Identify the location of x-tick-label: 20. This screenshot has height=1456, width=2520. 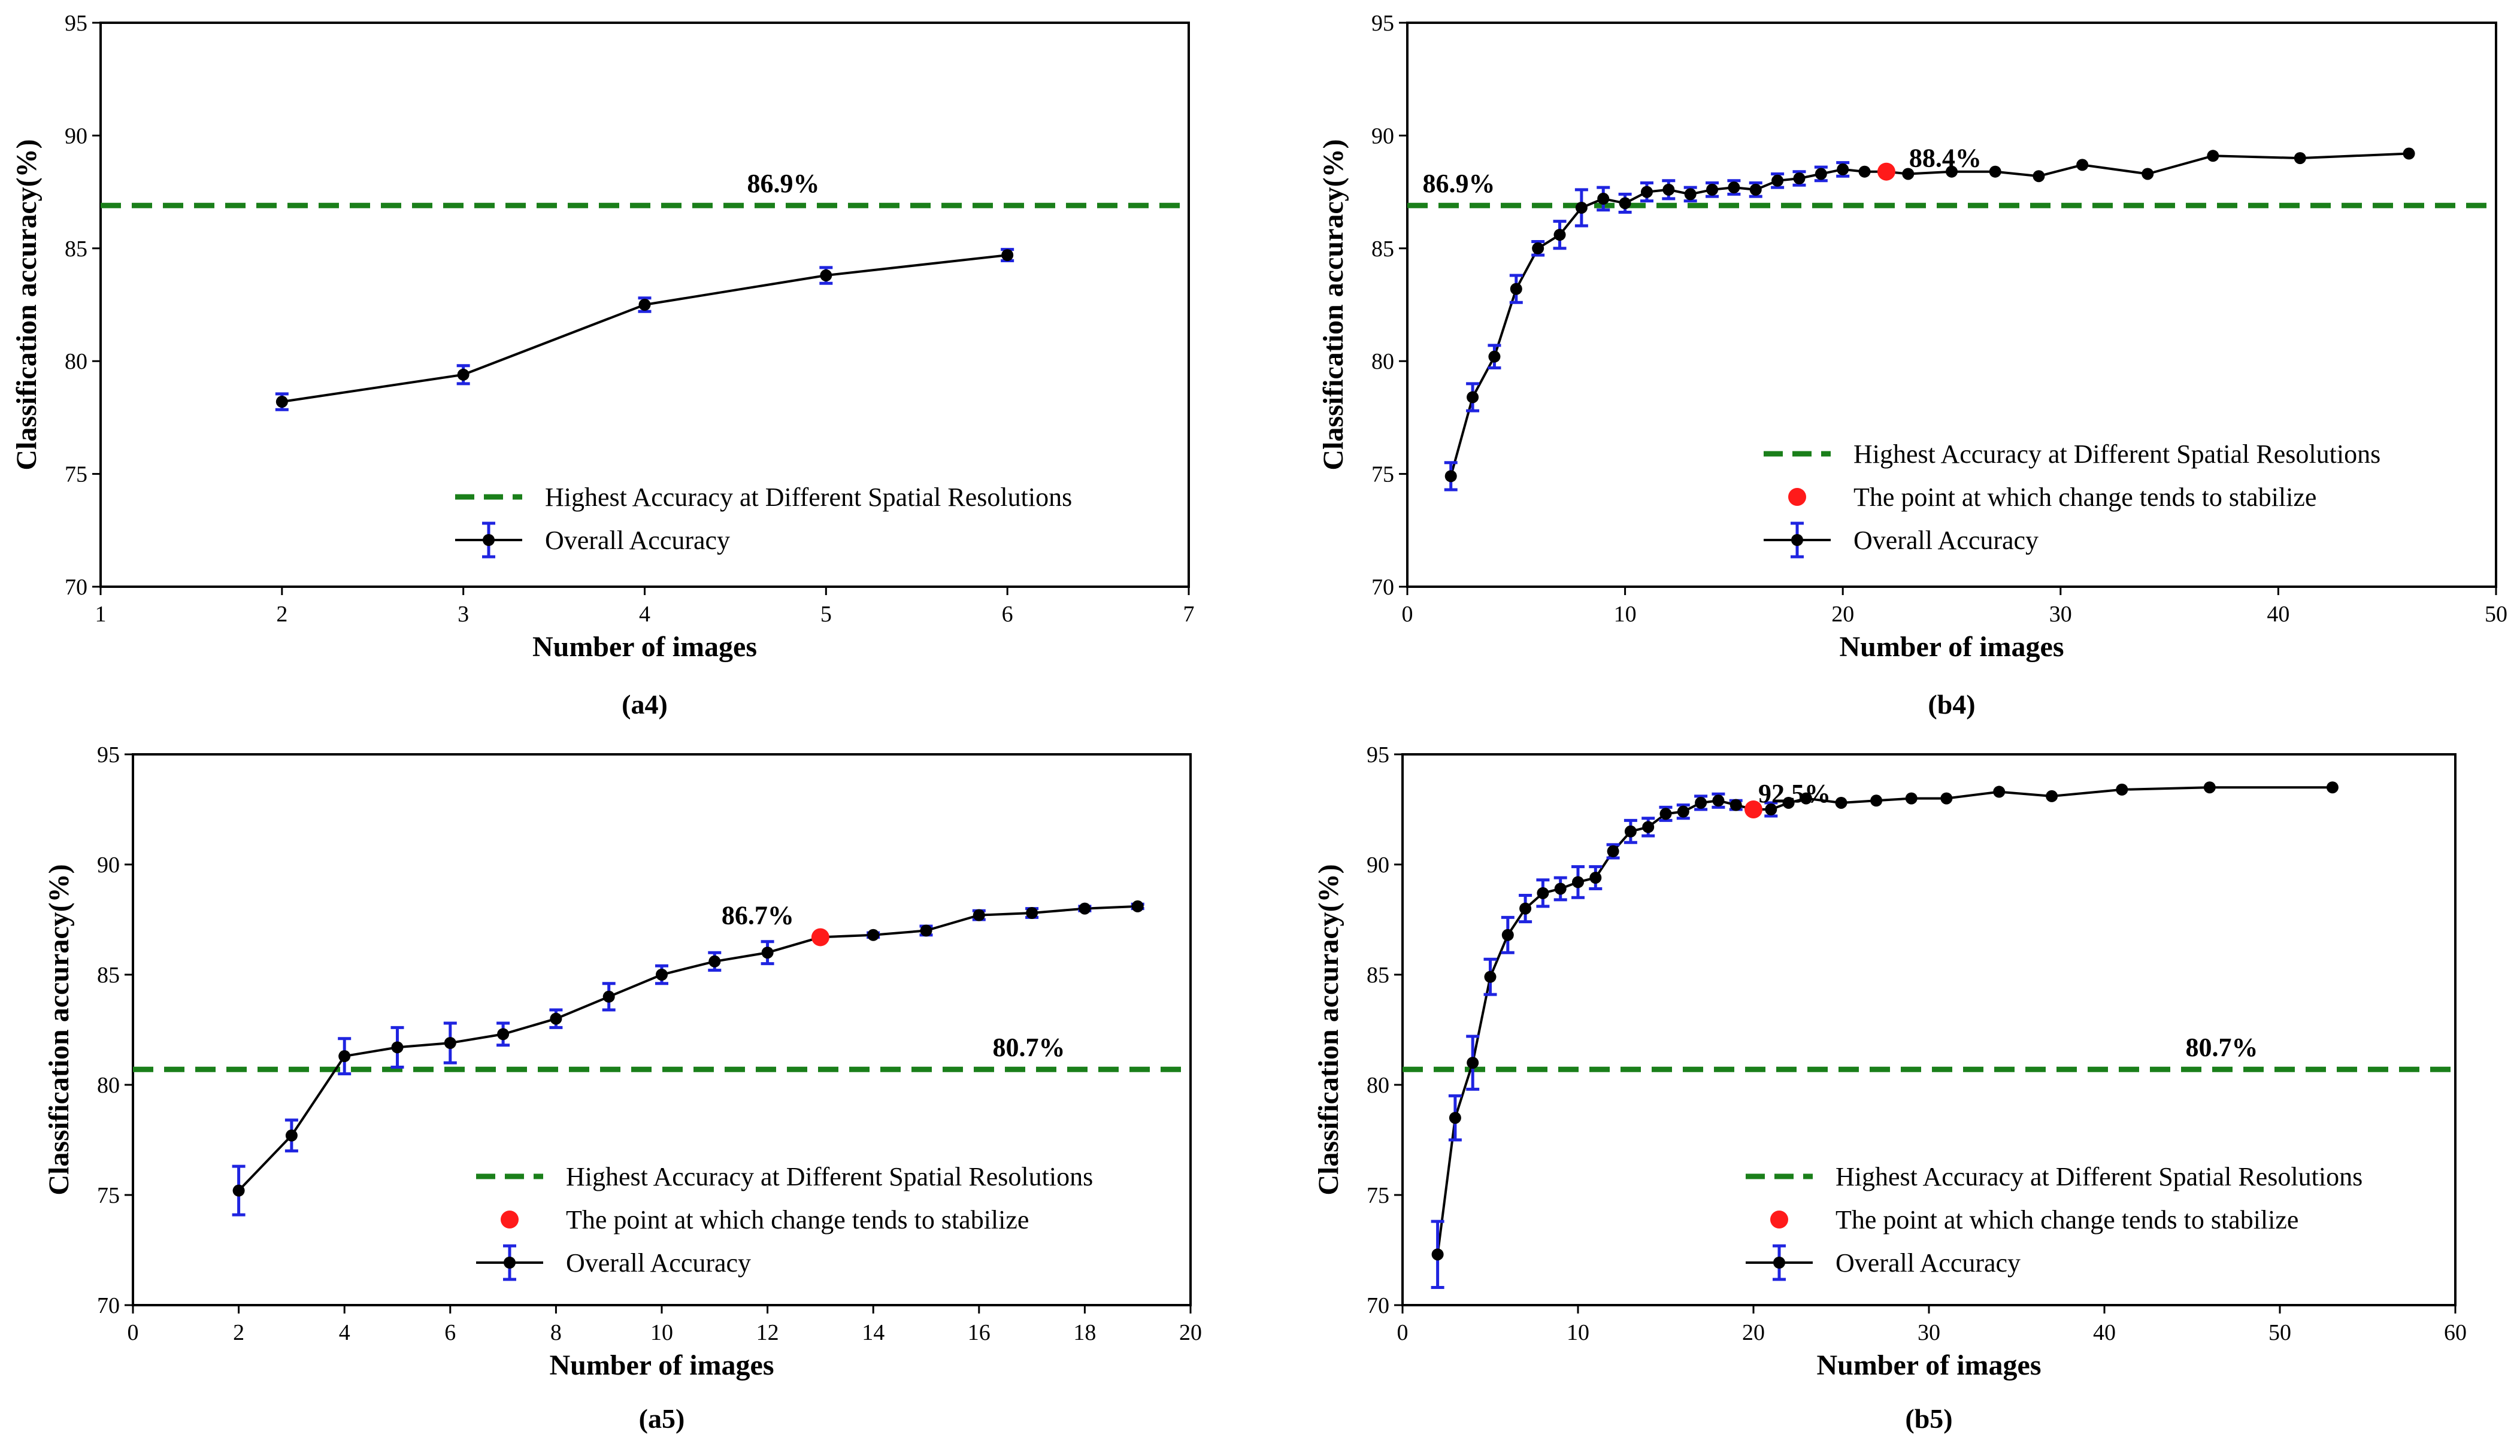
(1842, 615).